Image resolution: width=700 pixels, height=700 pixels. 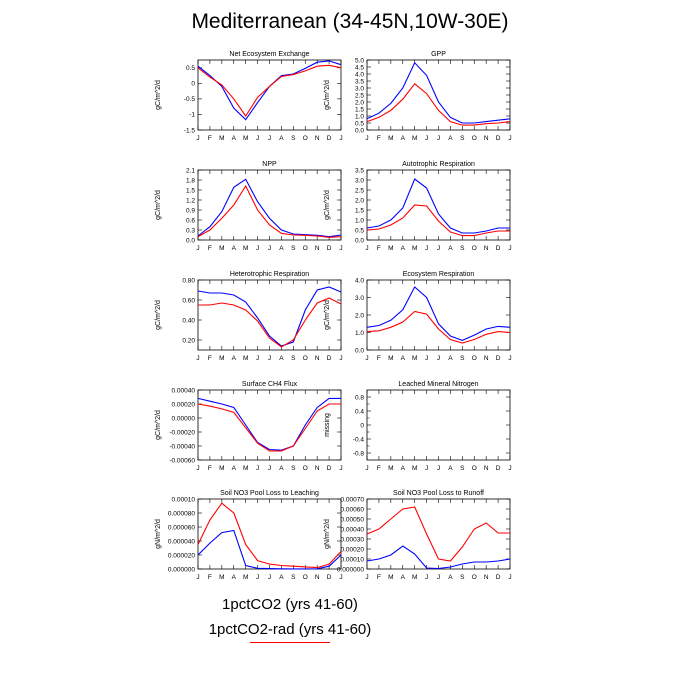 What do you see at coordinates (269, 90) in the screenshot?
I see `panel-1-series-2-line` at bounding box center [269, 90].